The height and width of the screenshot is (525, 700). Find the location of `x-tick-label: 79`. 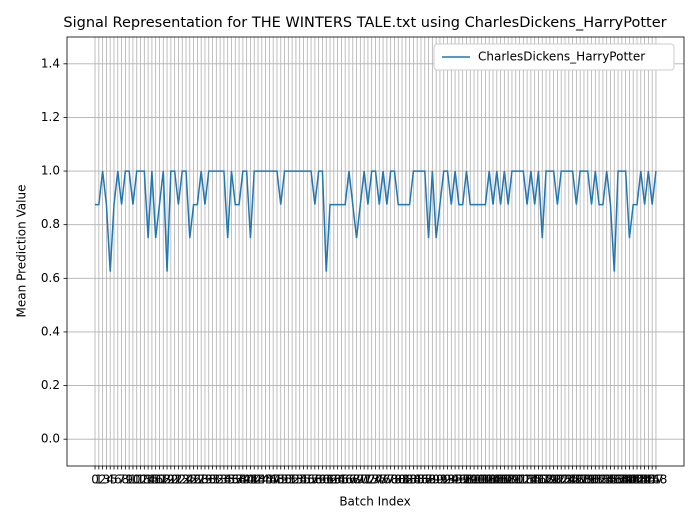

x-tick-label: 79 is located at coordinates (394, 480).